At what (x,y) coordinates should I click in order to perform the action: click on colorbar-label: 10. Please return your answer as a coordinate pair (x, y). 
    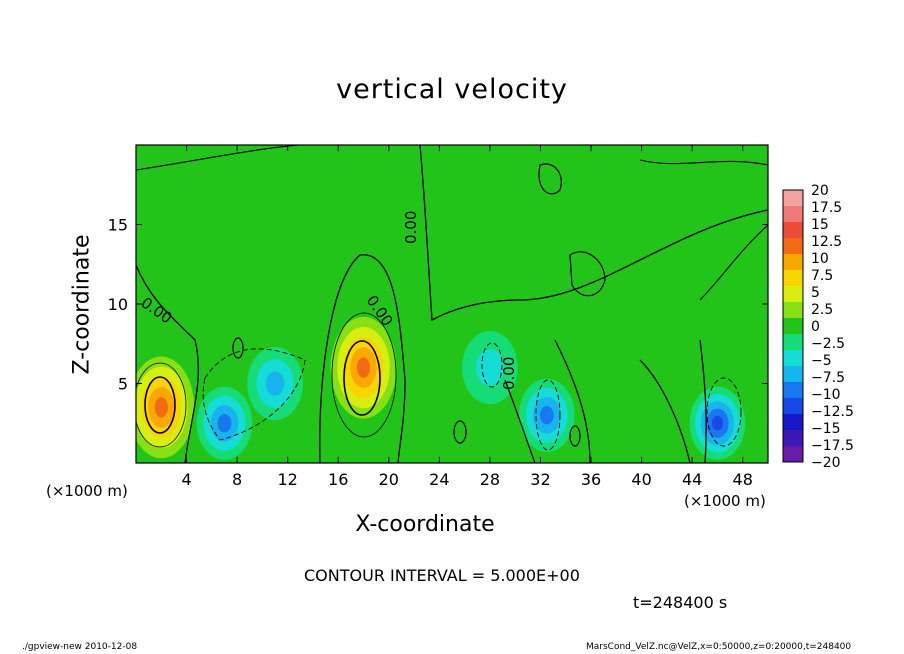
    Looking at the image, I should click on (820, 259).